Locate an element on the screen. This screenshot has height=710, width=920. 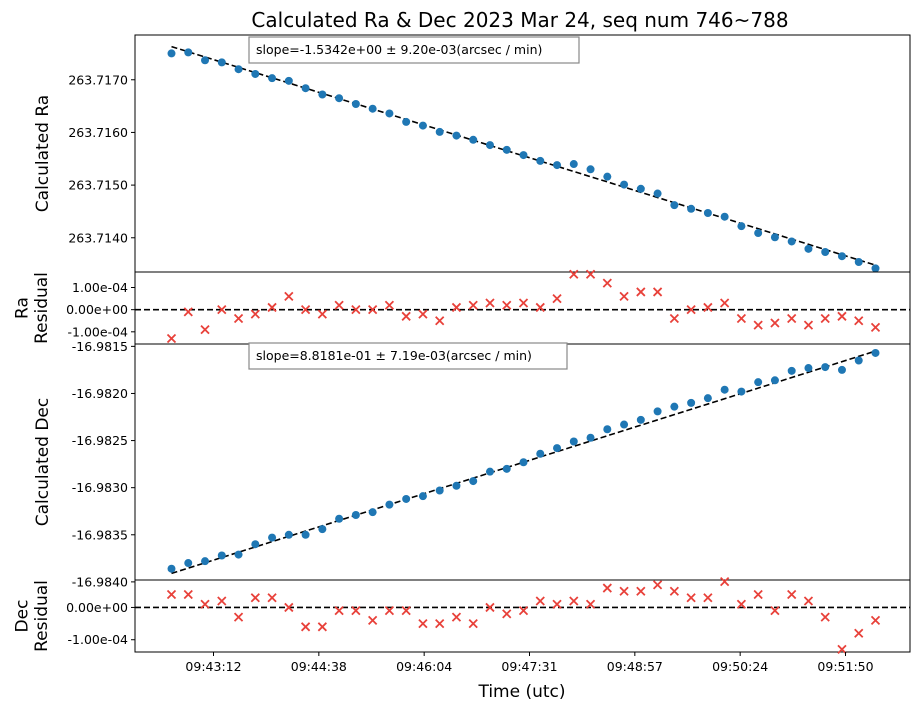
x-tick-label: 09:47:31 is located at coordinates (529, 666).